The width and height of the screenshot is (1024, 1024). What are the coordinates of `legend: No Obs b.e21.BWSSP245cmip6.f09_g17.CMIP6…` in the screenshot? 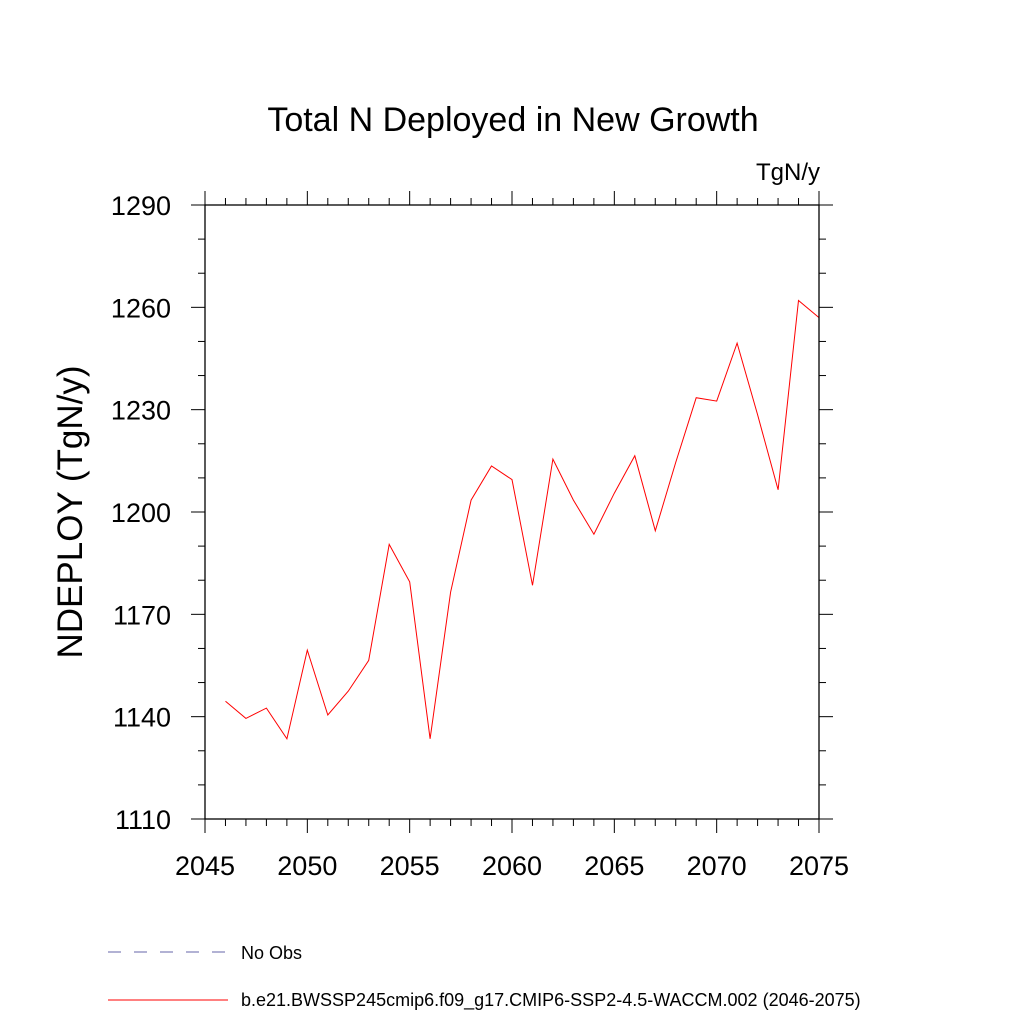 It's located at (484, 977).